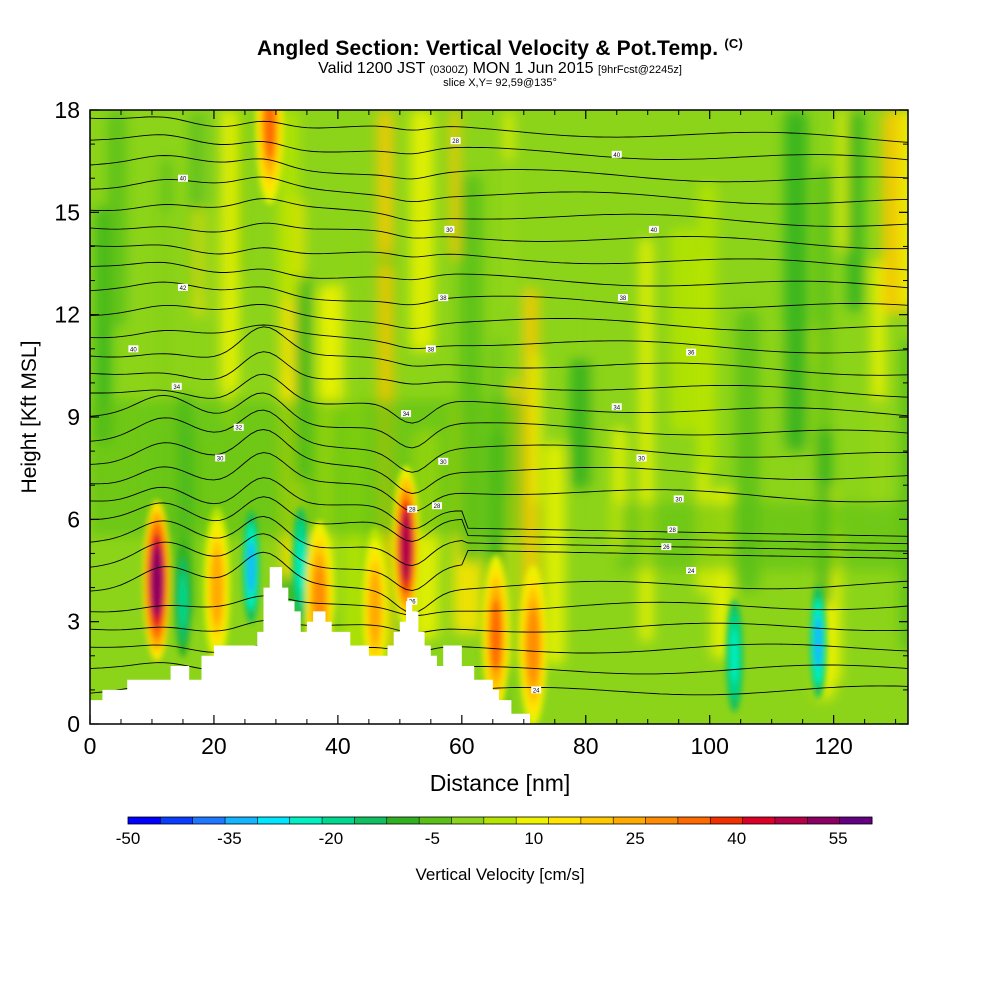 The image size is (1000, 1000). I want to click on colorbar-tick-label: -5, so click(432, 838).